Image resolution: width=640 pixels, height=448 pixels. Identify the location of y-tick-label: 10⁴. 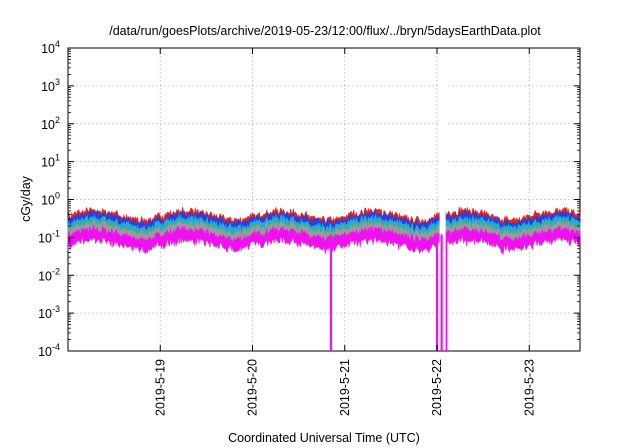
(50, 47).